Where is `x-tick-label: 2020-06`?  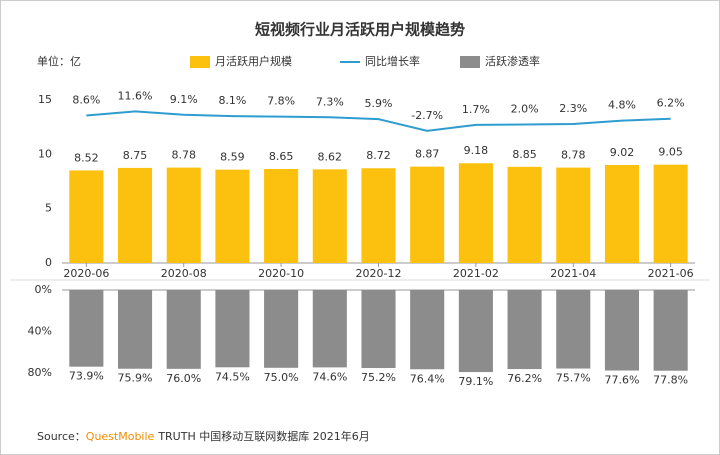 x-tick-label: 2020-06 is located at coordinates (86, 273).